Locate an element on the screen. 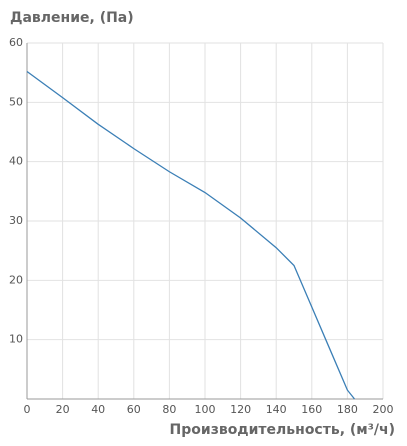 This screenshot has width=407, height=446. y-tick-label: 20 is located at coordinates (16, 279).